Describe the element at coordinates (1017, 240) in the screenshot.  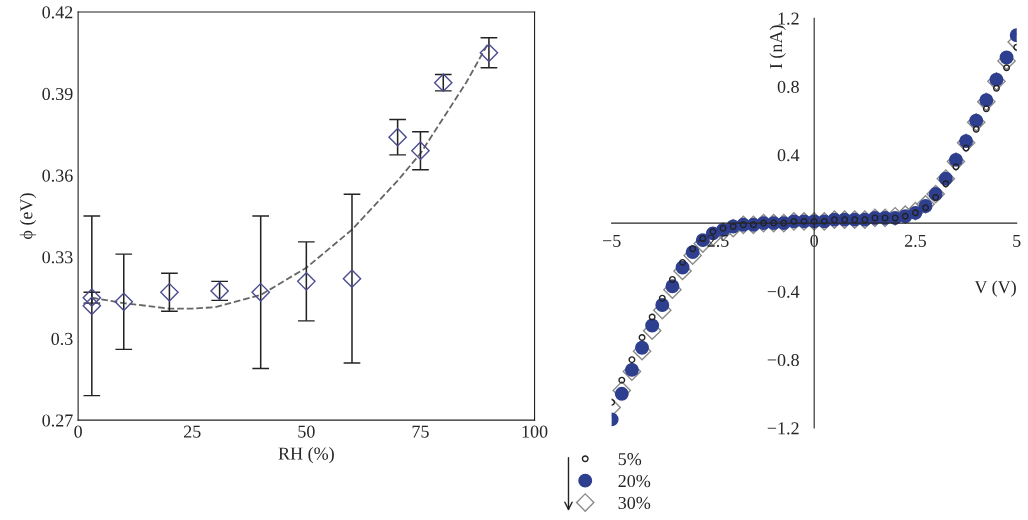
I see `x-tick-label: 5` at that location.